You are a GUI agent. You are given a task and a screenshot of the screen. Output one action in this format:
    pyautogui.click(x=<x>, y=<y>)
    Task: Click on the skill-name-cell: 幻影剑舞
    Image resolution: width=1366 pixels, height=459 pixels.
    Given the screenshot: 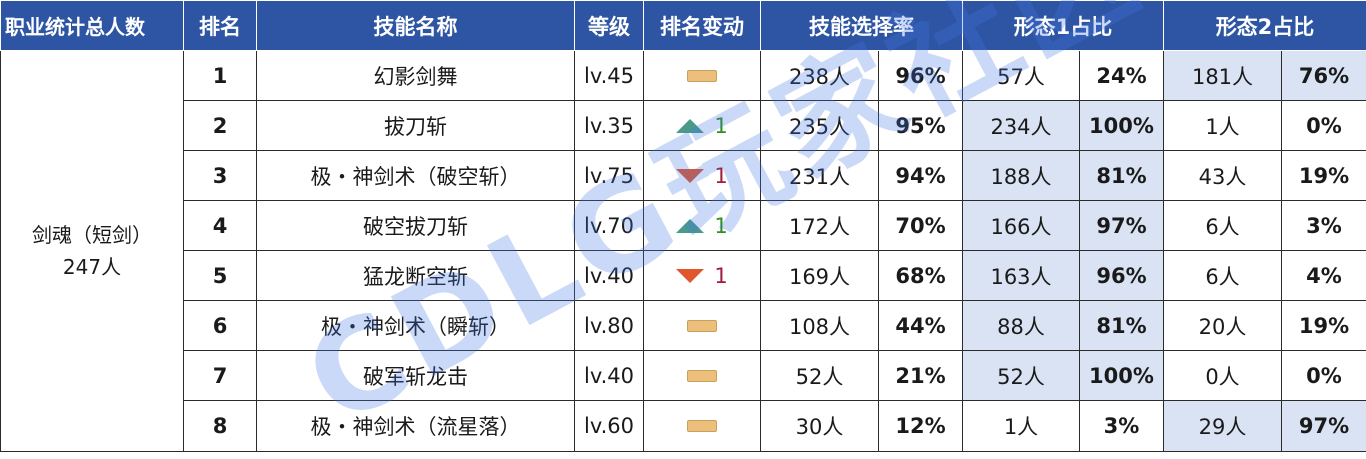 What is the action you would take?
    pyautogui.click(x=416, y=76)
    